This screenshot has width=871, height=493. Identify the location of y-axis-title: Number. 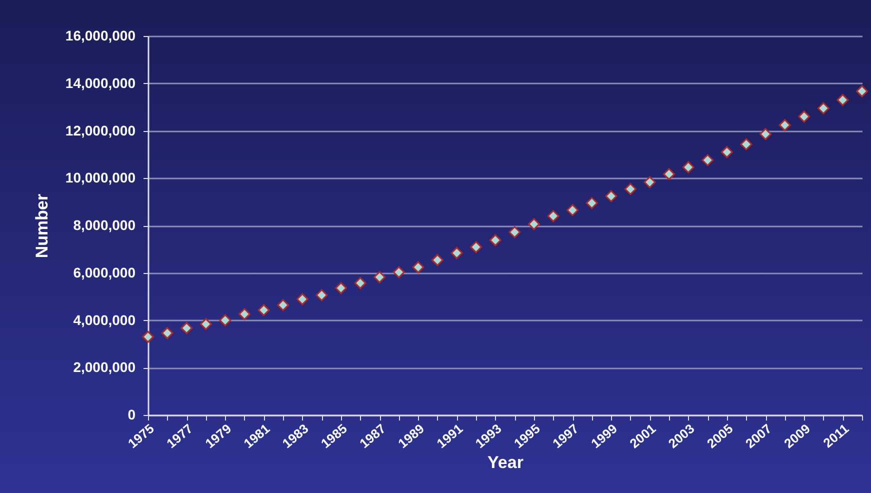
(42, 226).